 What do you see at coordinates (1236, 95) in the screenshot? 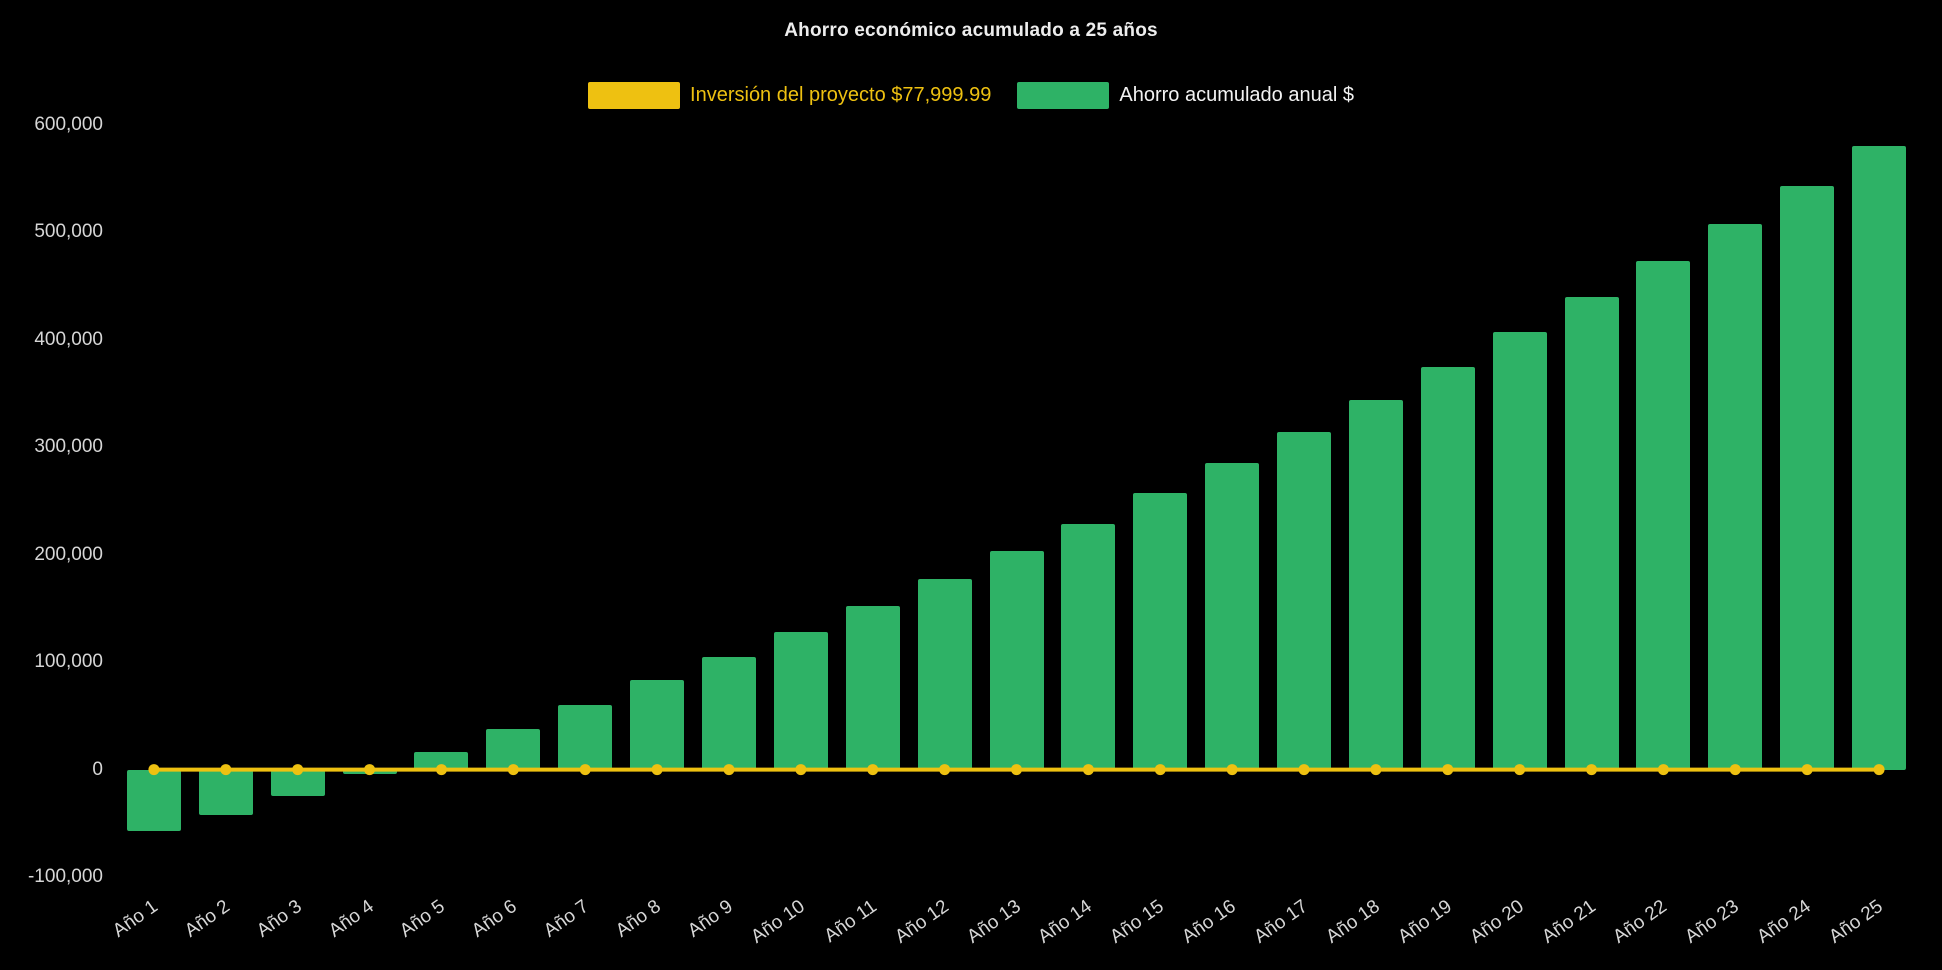
I see `legend-label-savings: Ahorro acumulado anual $` at bounding box center [1236, 95].